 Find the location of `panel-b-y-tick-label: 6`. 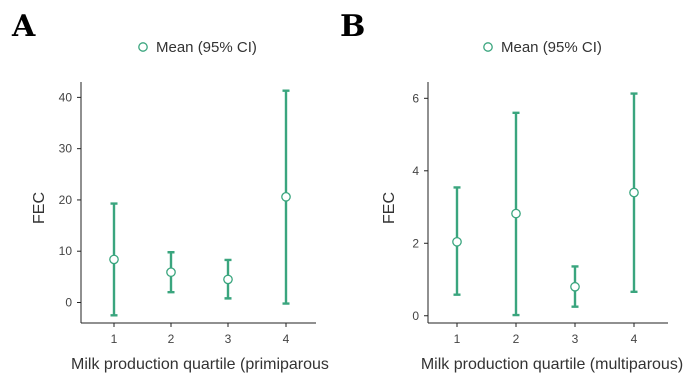

panel-b-y-tick-label: 6 is located at coordinates (415, 98).